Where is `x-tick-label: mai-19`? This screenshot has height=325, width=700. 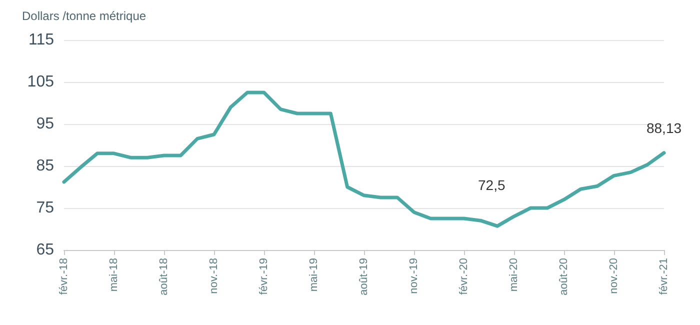
x-tick-label: mai-19 is located at coordinates (314, 275).